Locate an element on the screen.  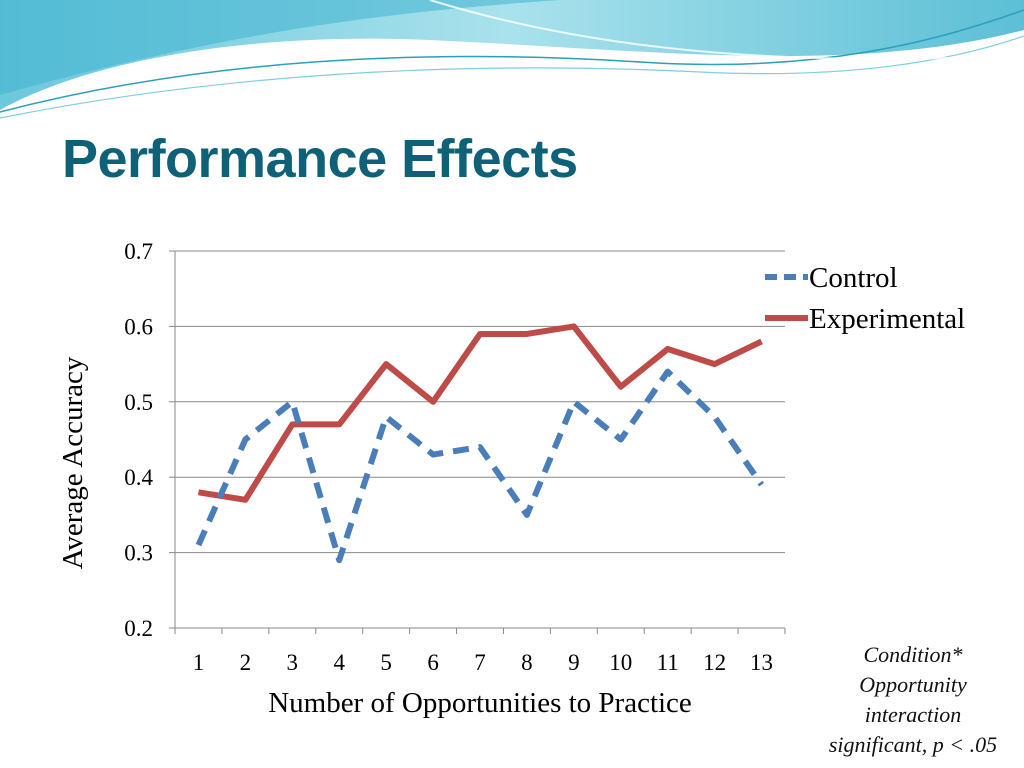
y-tick-label: 0.2 is located at coordinates (138, 628).